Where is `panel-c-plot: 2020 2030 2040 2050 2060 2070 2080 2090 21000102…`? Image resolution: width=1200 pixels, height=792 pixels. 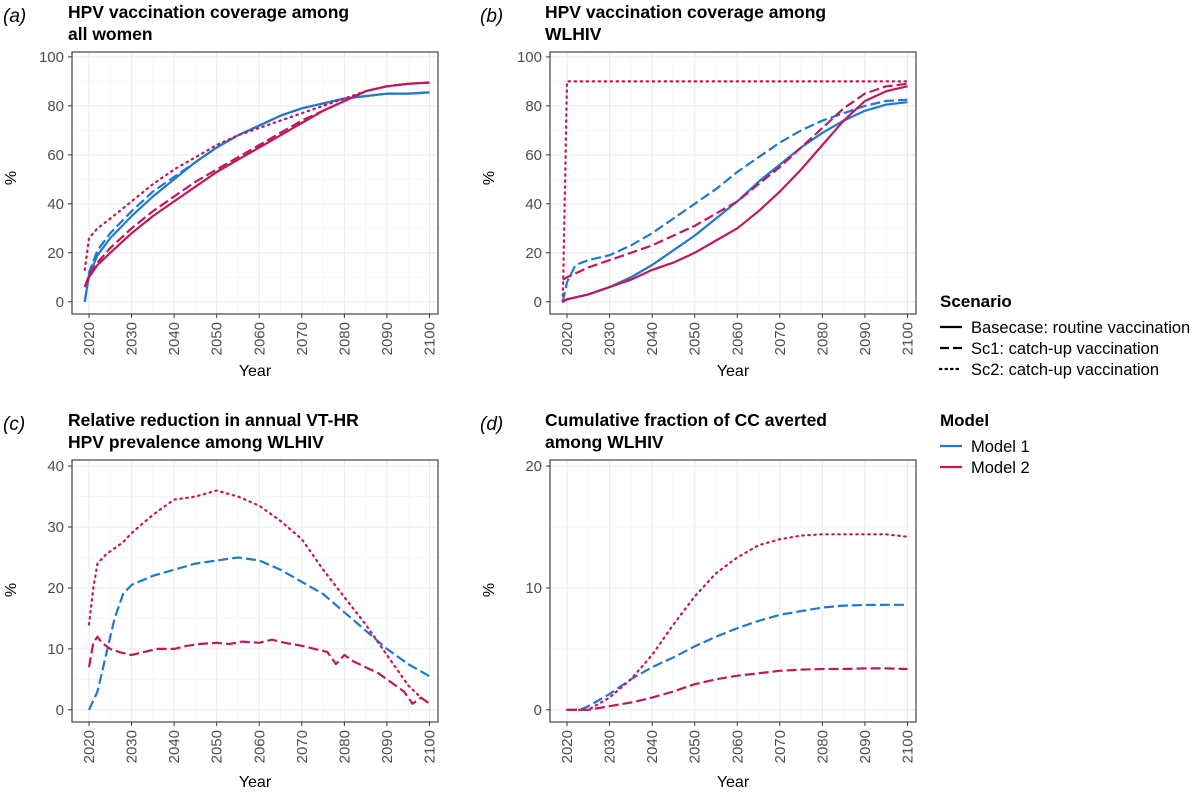 panel-c-plot: 2020 2030 2040 2050 2060 2070 2080 2090 21000102… is located at coordinates (243, 610).